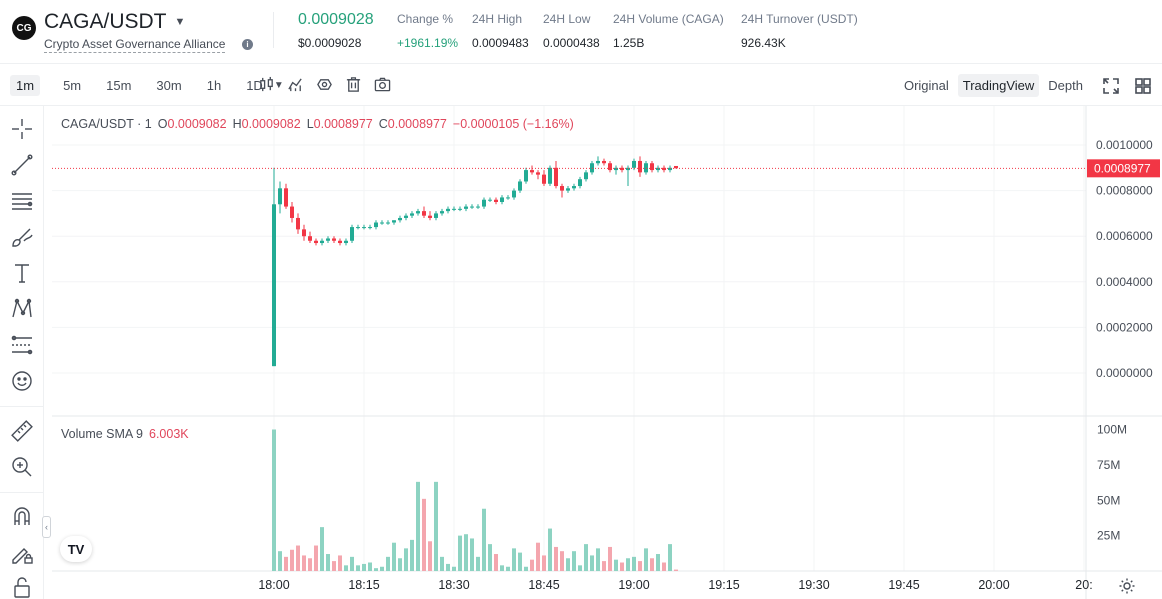 Image resolution: width=1162 pixels, height=599 pixels. Describe the element at coordinates (22, 381) in the screenshot. I see `emoji-icon` at that location.